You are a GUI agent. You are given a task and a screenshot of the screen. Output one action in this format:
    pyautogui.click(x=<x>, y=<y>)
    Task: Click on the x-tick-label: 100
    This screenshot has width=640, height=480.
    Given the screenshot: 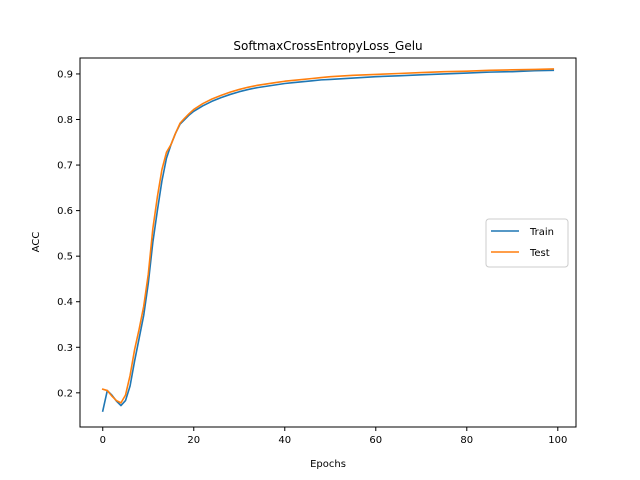 What is the action you would take?
    pyautogui.click(x=557, y=440)
    